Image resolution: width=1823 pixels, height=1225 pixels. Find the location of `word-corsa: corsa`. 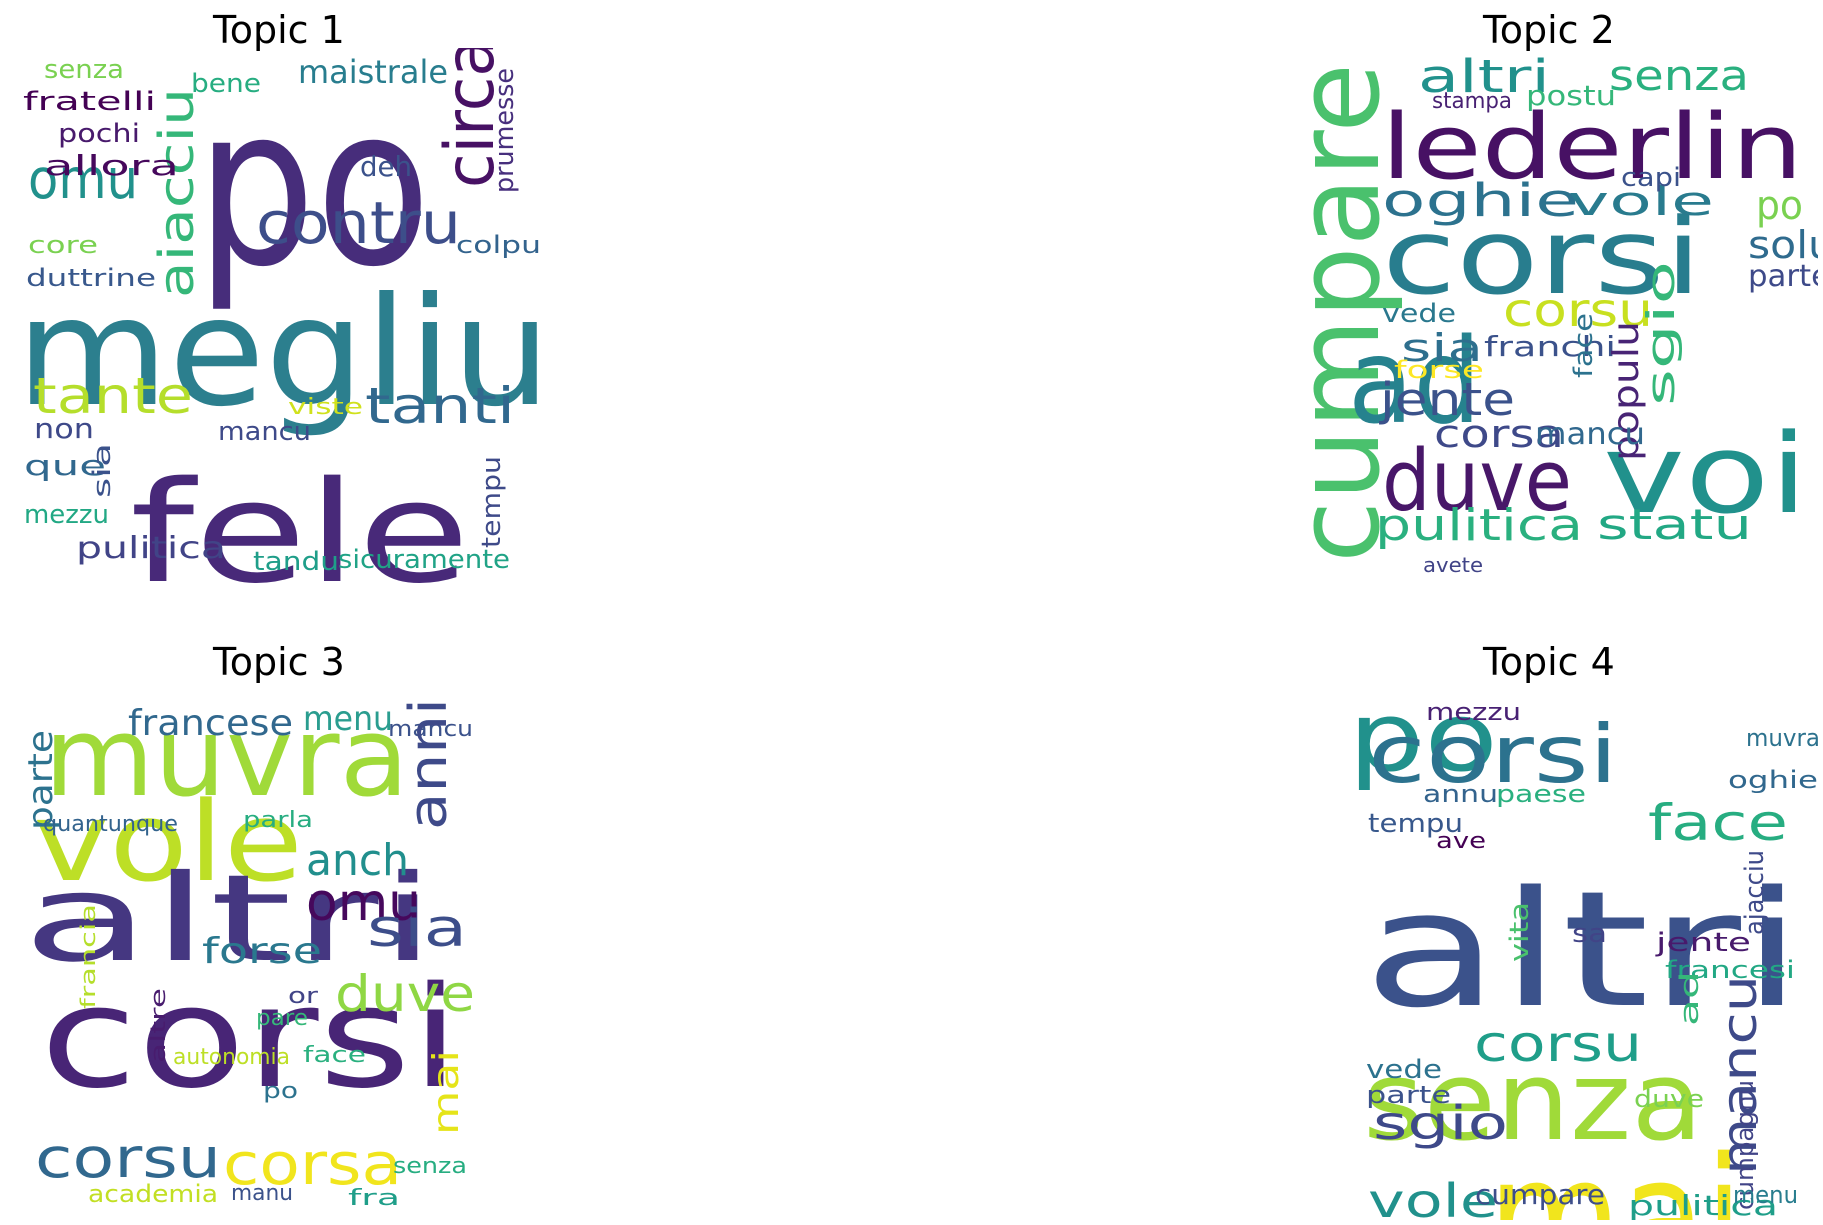

word-corsa: corsa is located at coordinates (312, 1164).